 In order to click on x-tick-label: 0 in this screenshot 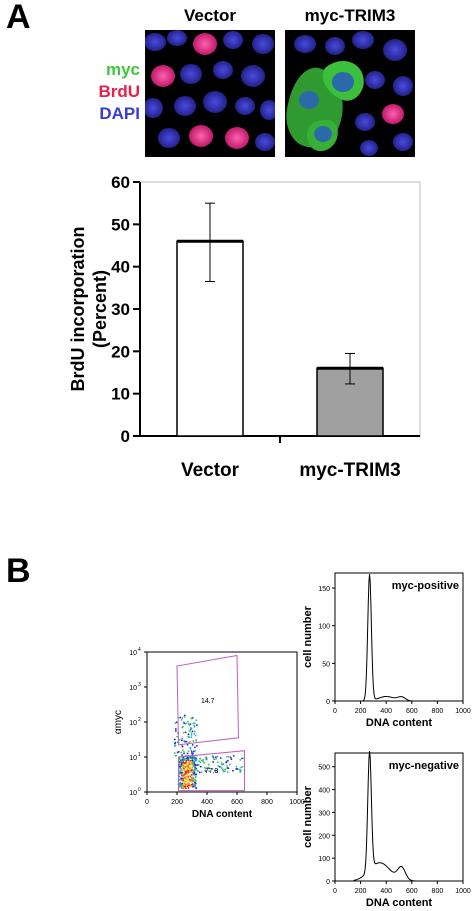, I will do `click(147, 802)`.